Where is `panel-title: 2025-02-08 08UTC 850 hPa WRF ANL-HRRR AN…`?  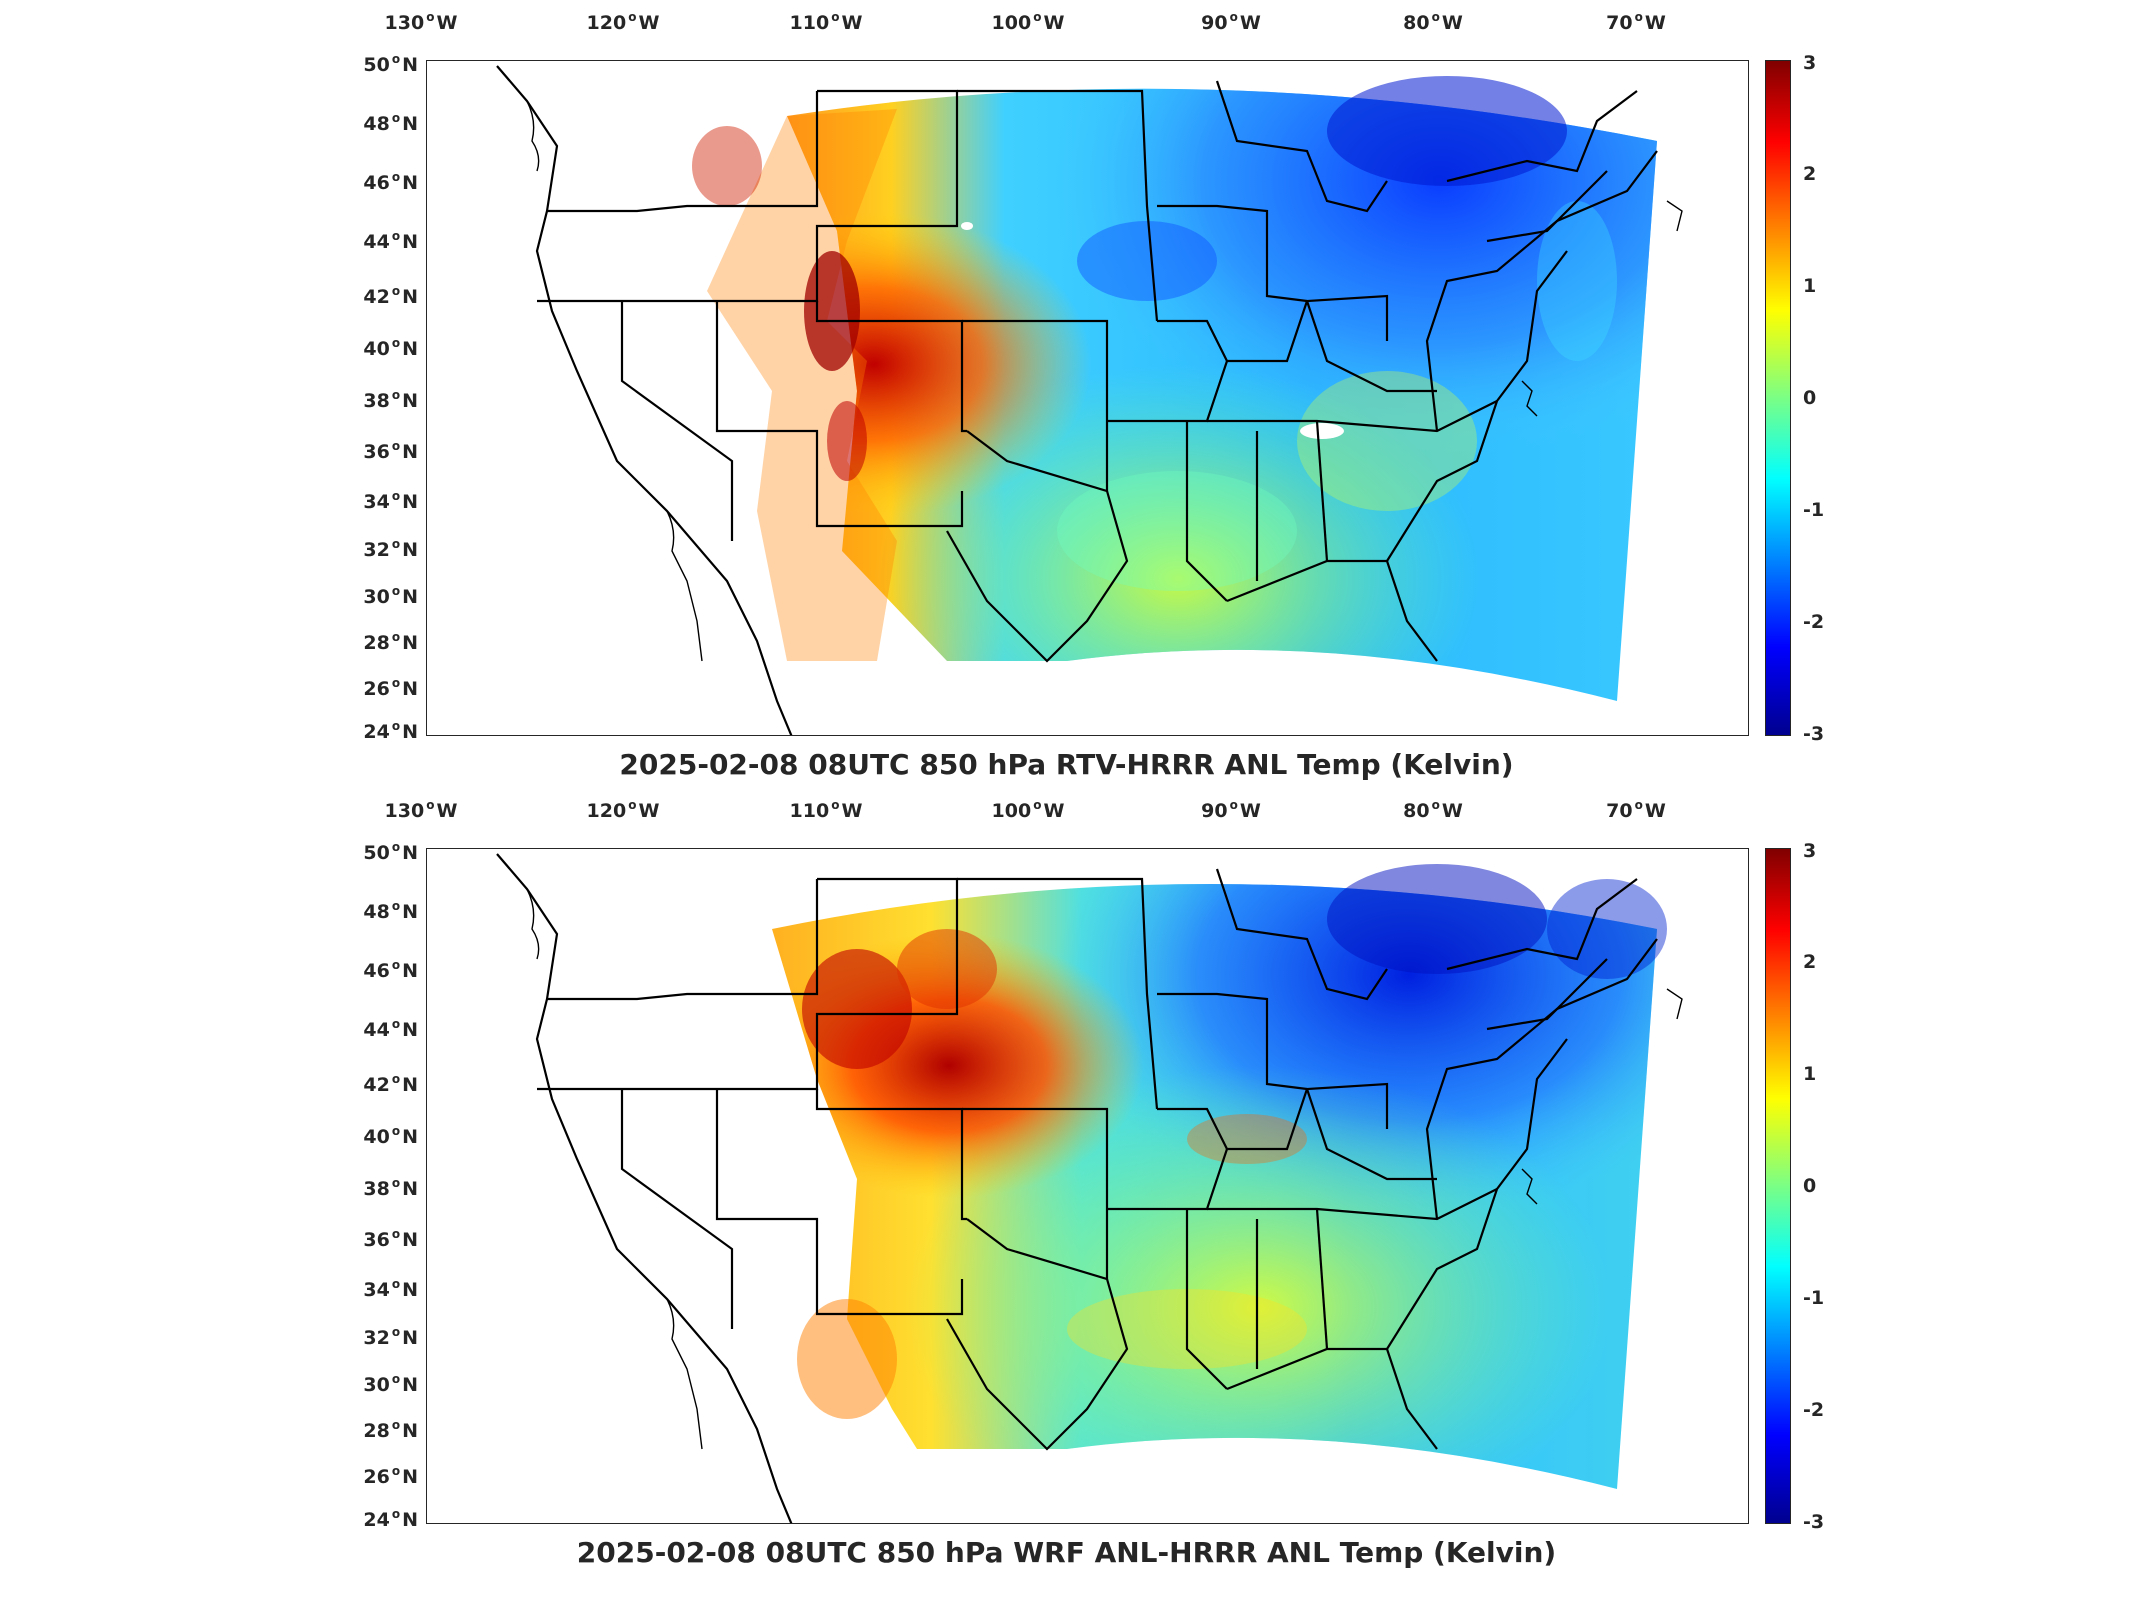
panel-title: 2025-02-08 08UTC 850 hPa WRF ANL-HRRR AN… is located at coordinates (1066, 1552).